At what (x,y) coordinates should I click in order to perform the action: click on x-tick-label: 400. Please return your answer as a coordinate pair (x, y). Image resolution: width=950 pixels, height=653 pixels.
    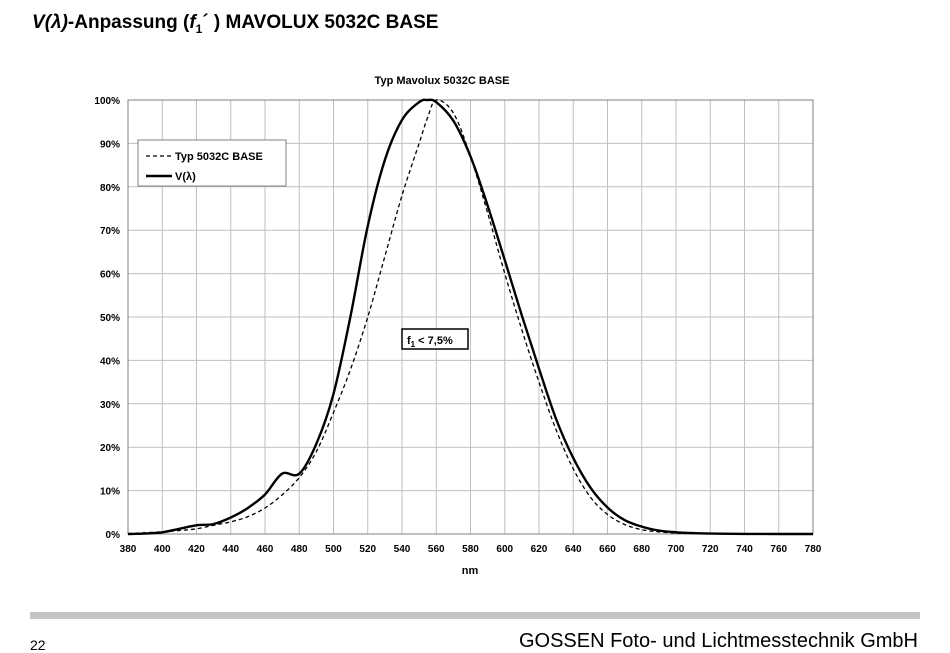
    Looking at the image, I should click on (162, 549).